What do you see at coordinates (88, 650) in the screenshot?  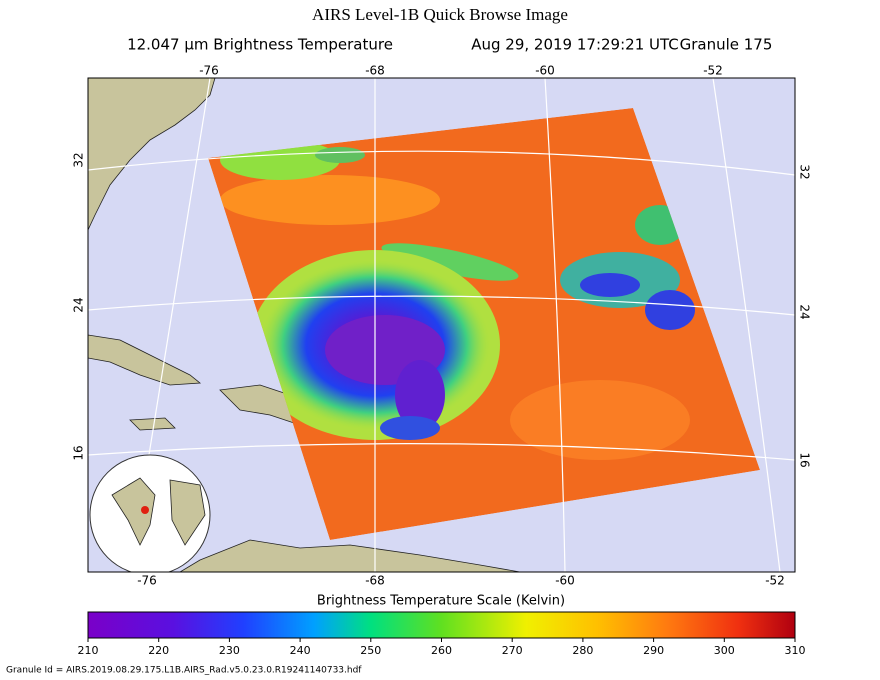 I see `colorbar-tick-label: 210` at bounding box center [88, 650].